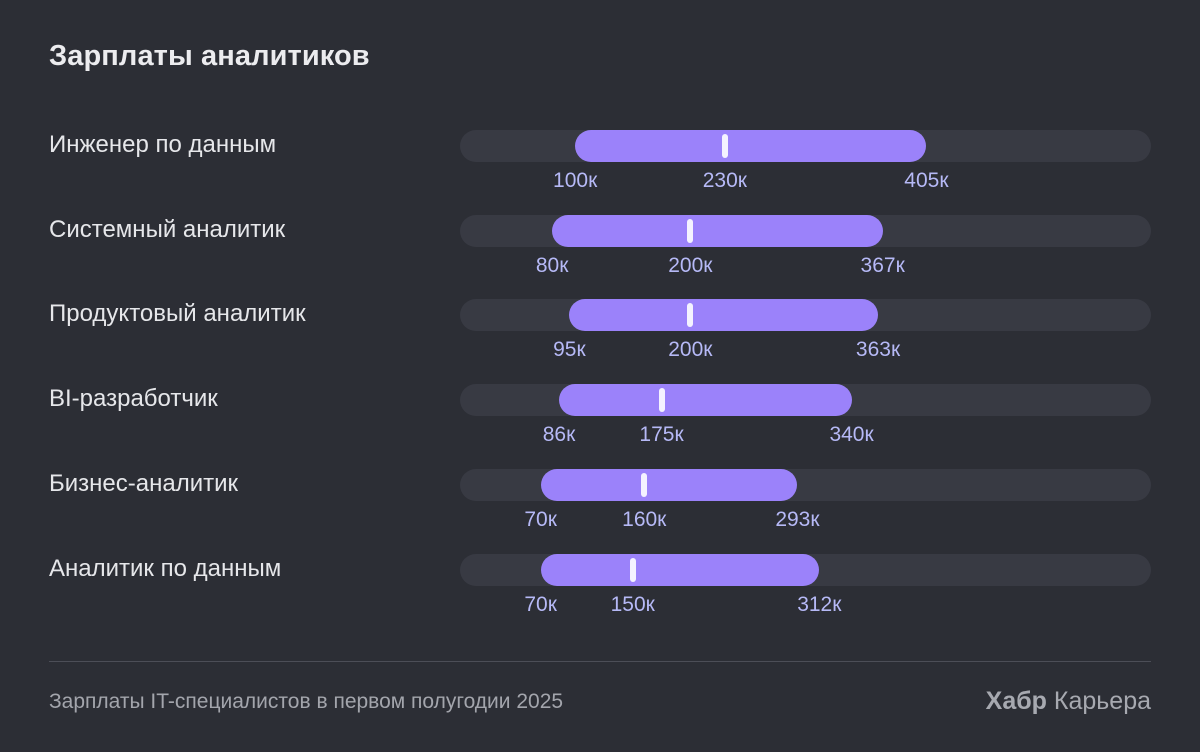 This screenshot has height=752, width=1200. What do you see at coordinates (177, 314) in the screenshot?
I see `row-label: Продуктовый аналитик` at bounding box center [177, 314].